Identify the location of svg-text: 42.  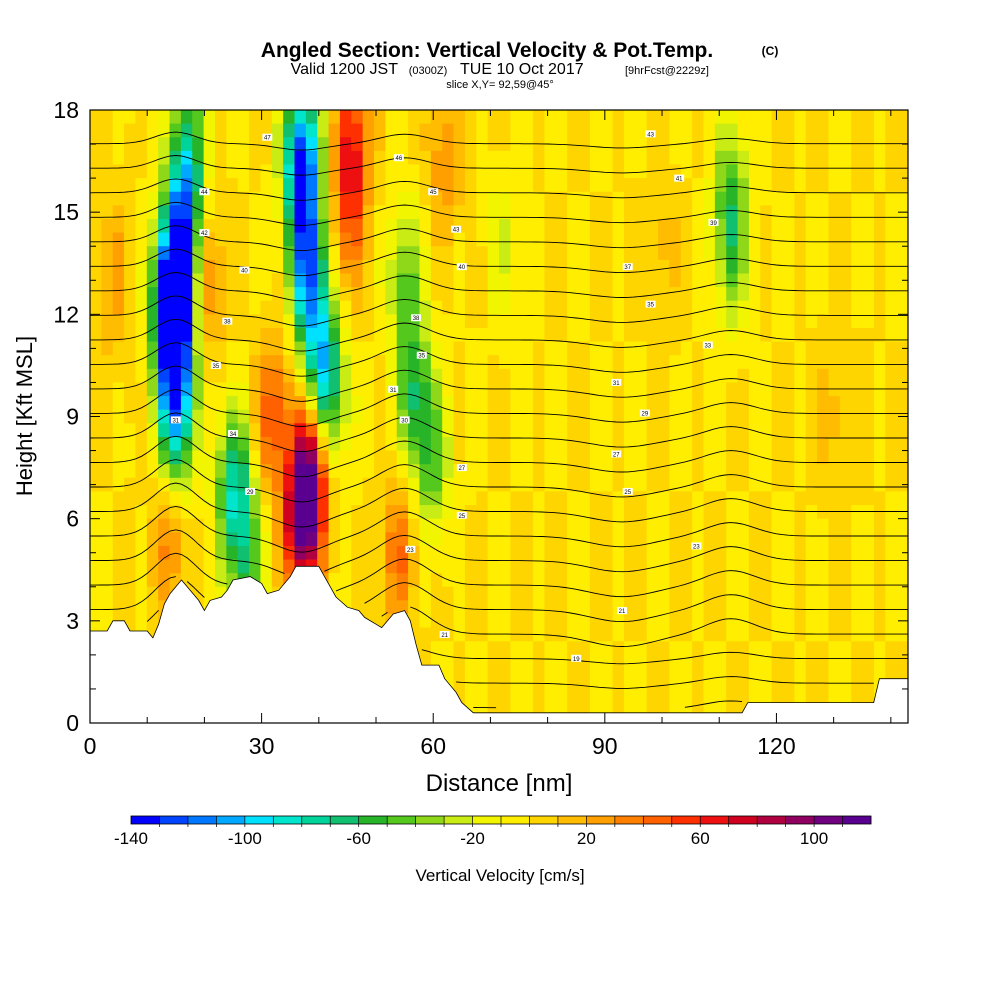
(204, 234).